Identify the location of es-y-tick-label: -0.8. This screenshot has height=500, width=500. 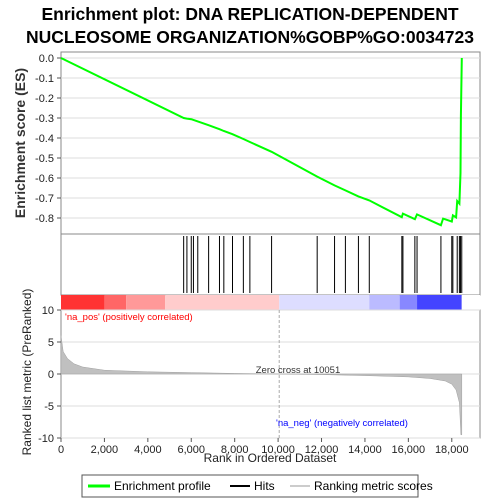
(44, 219).